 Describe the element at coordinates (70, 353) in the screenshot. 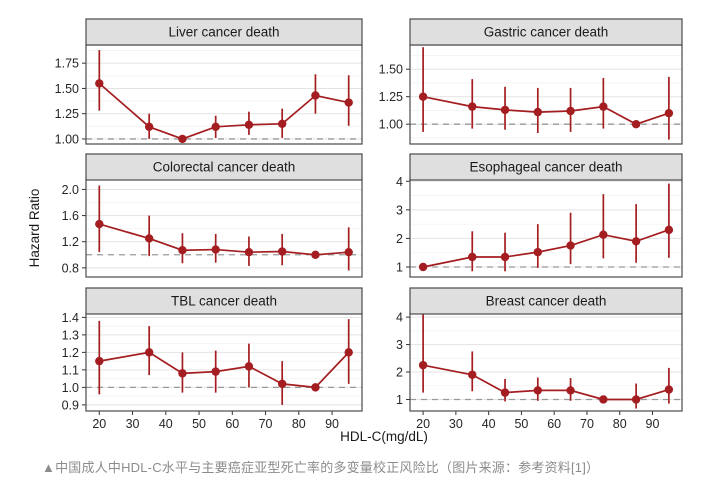

I see `y-tick-label: 1.2` at that location.